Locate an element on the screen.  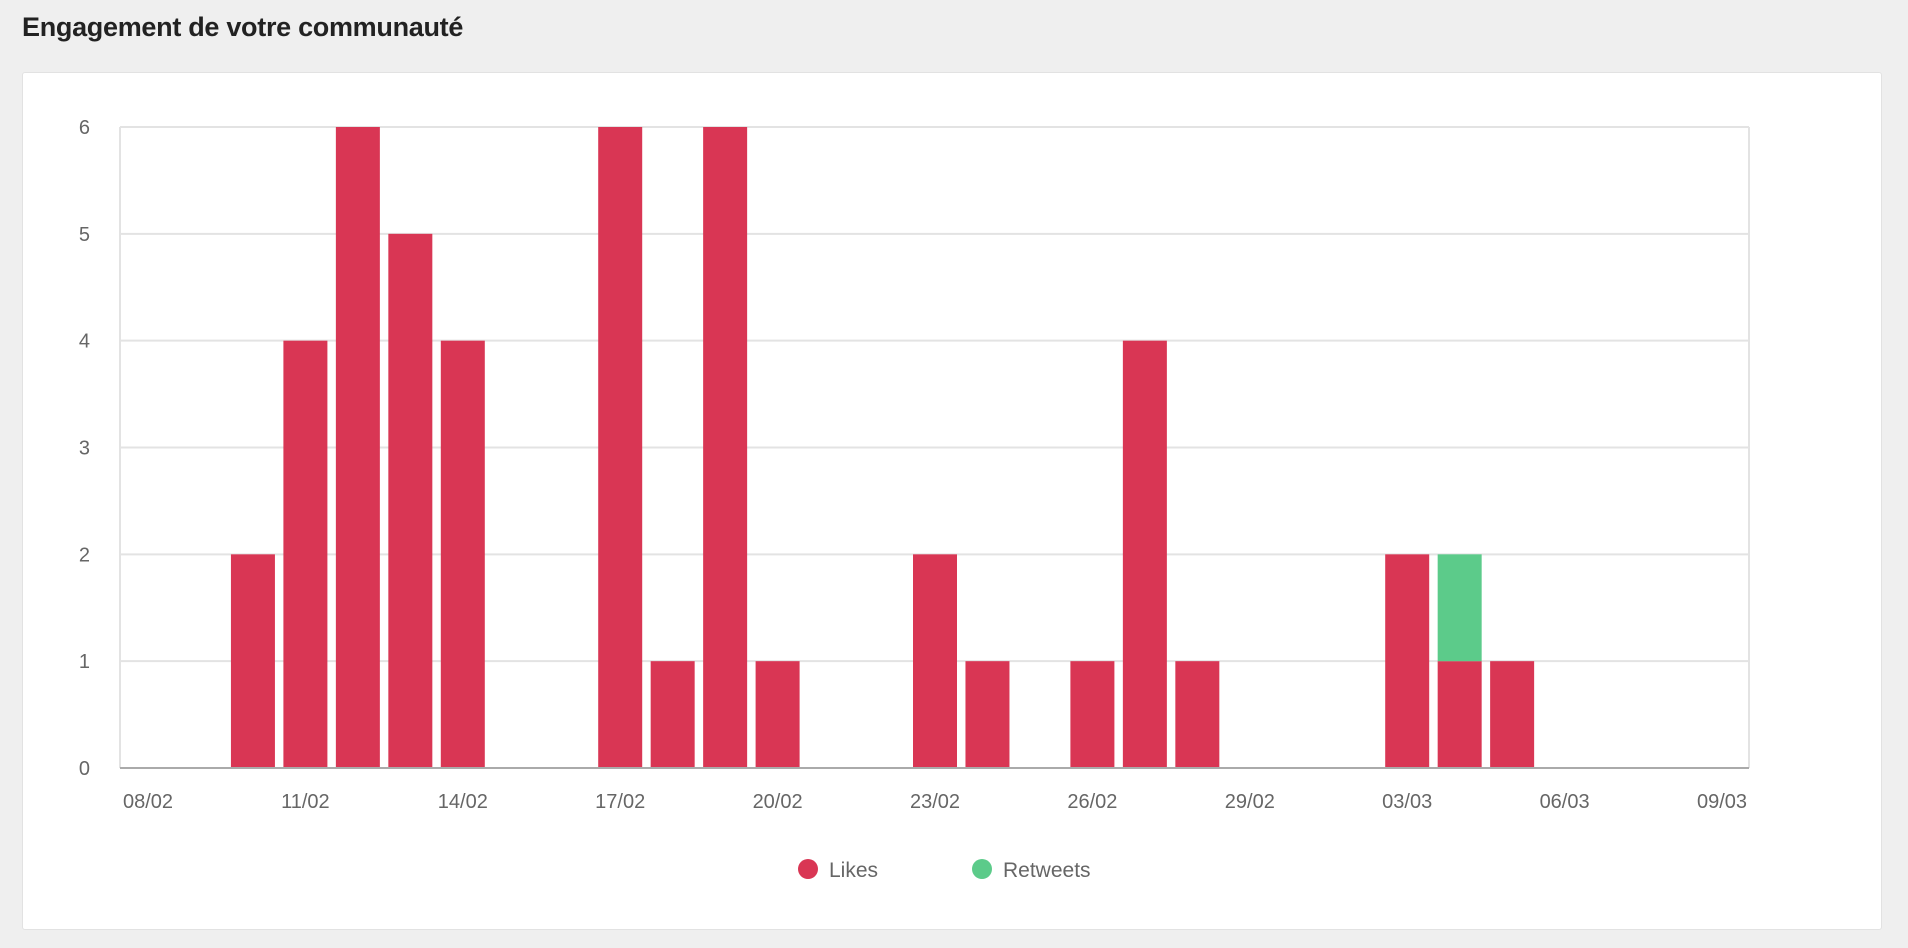
x-tick-label: 14/02 is located at coordinates (463, 802).